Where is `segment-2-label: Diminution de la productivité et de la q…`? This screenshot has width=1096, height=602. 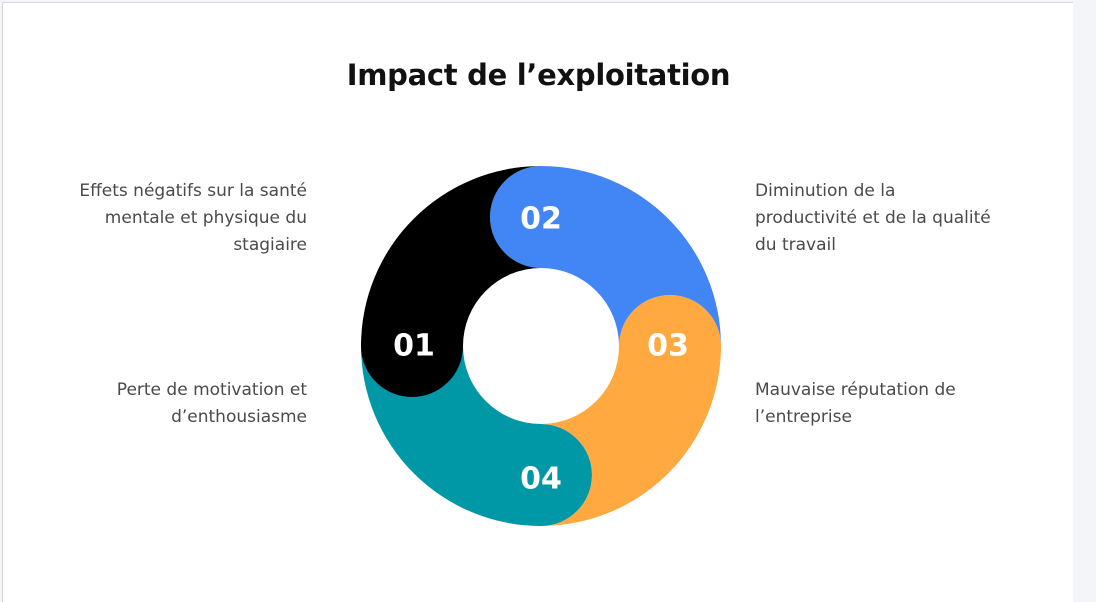 segment-2-label: Diminution de la productivité et de la q… is located at coordinates (873, 218).